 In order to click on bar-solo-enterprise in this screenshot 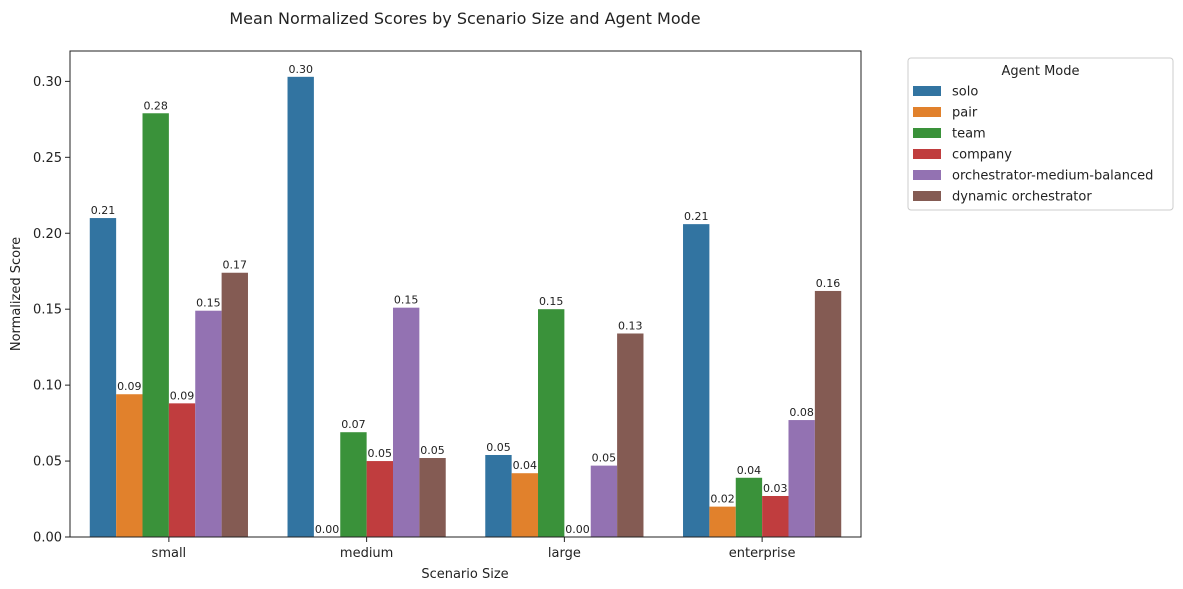, I will do `click(696, 380)`.